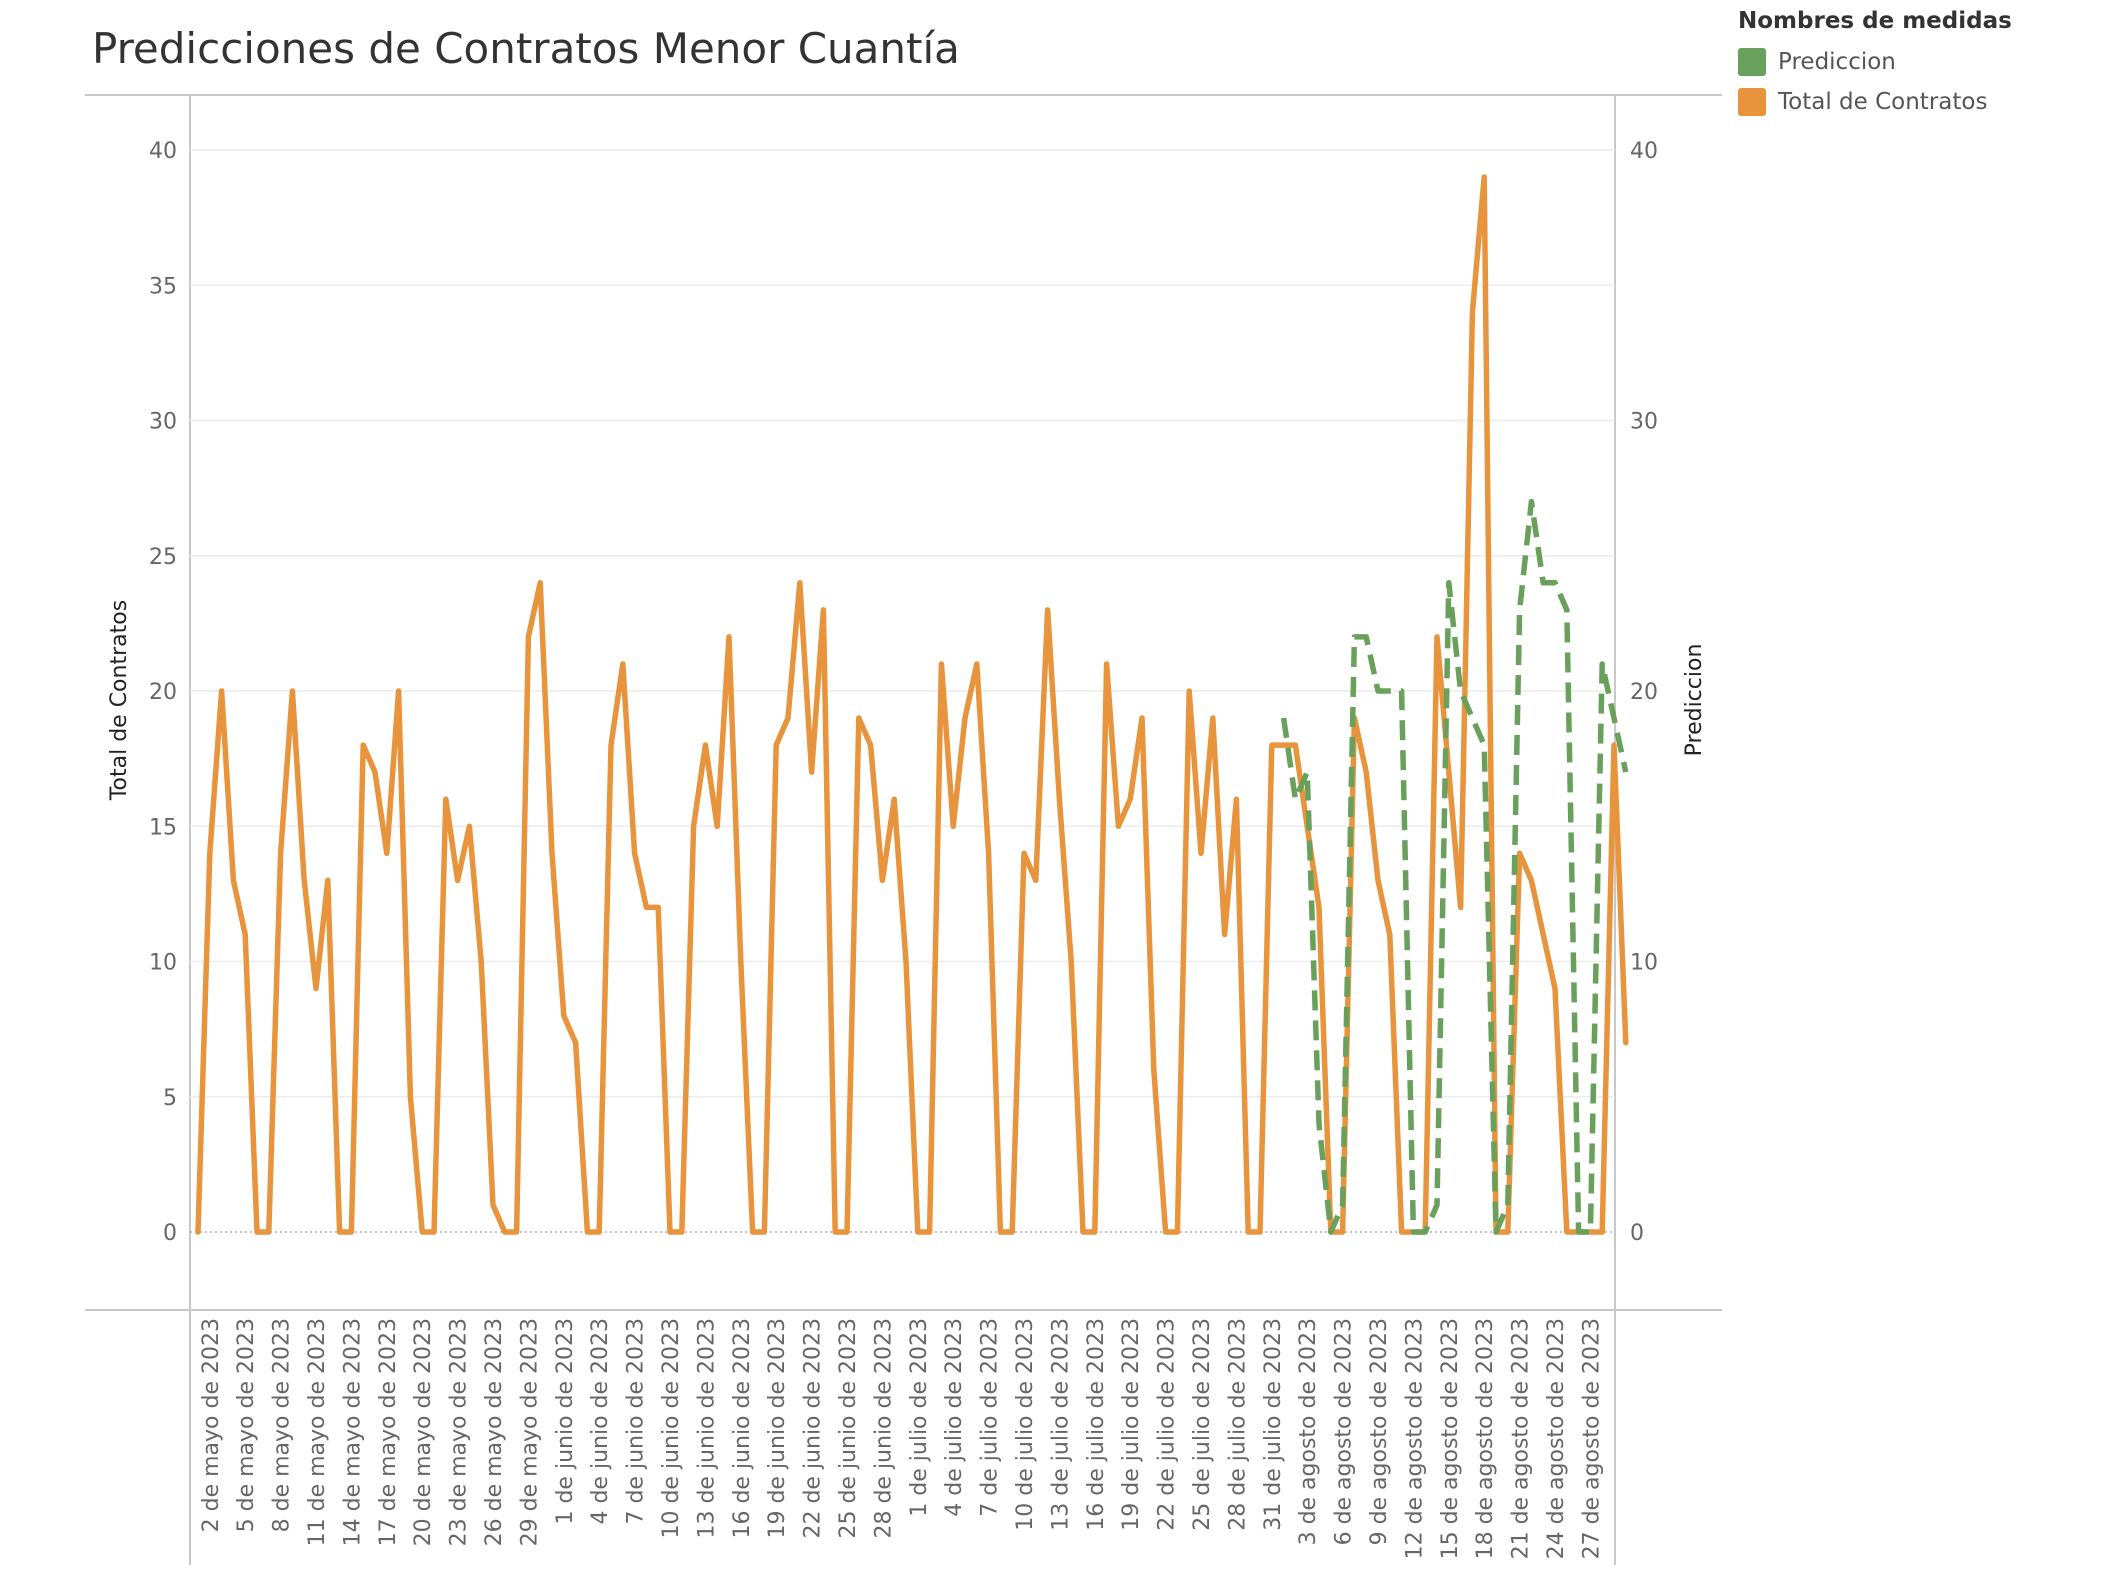  Describe the element at coordinates (990, 1417) in the screenshot. I see `x-tick-label-22: 7 de julio de 2023` at that location.